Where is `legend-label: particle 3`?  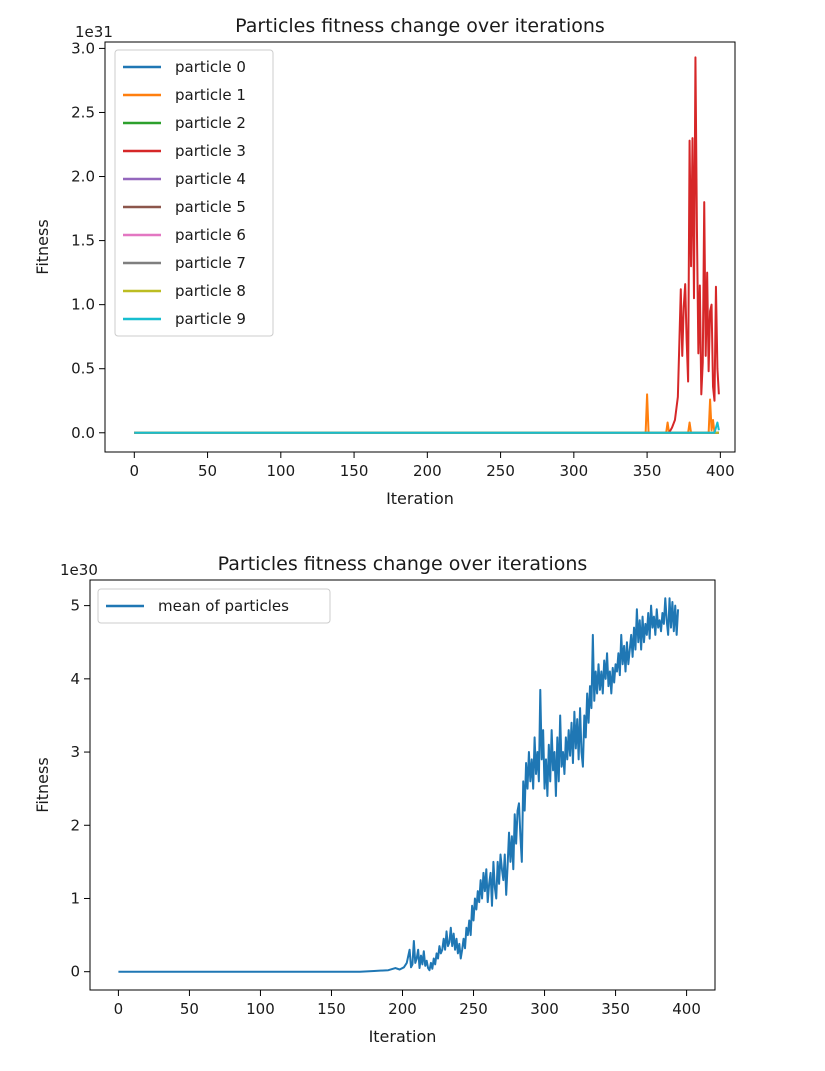 legend-label: particle 3 is located at coordinates (210, 151).